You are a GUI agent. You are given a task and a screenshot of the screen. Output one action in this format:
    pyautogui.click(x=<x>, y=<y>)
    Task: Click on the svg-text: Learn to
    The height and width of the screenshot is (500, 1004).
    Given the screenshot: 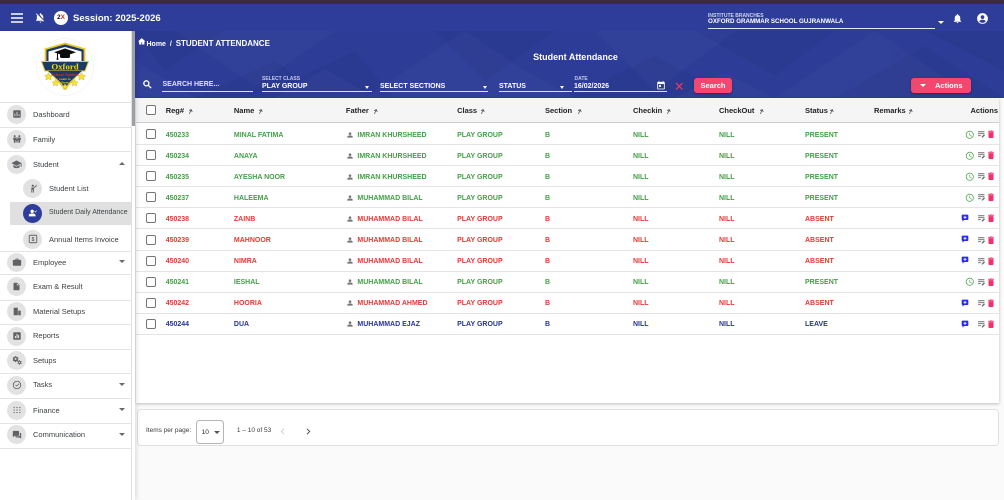 What is the action you would take?
    pyautogui.click(x=64, y=79)
    